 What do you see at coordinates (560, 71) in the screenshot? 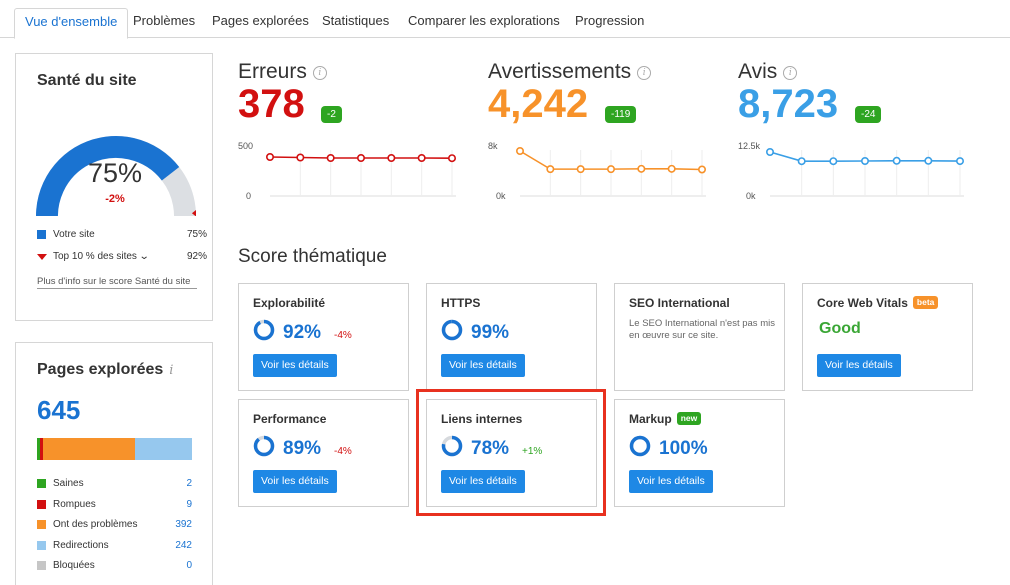
I see `warnings-label: Avertissements` at bounding box center [560, 71].